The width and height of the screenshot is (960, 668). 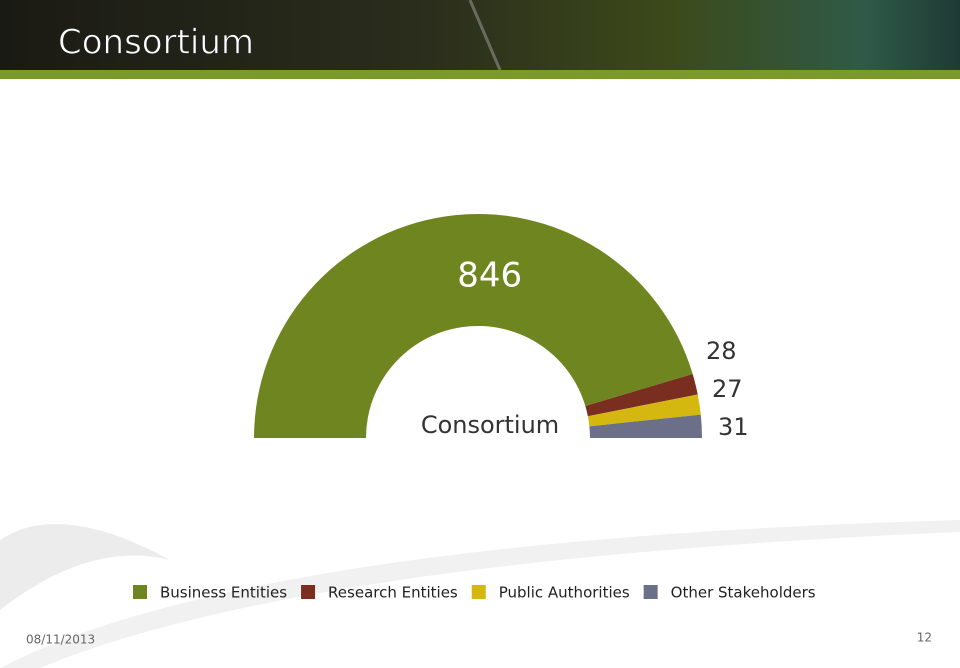 What do you see at coordinates (733, 427) in the screenshot?
I see `data-label: 31` at bounding box center [733, 427].